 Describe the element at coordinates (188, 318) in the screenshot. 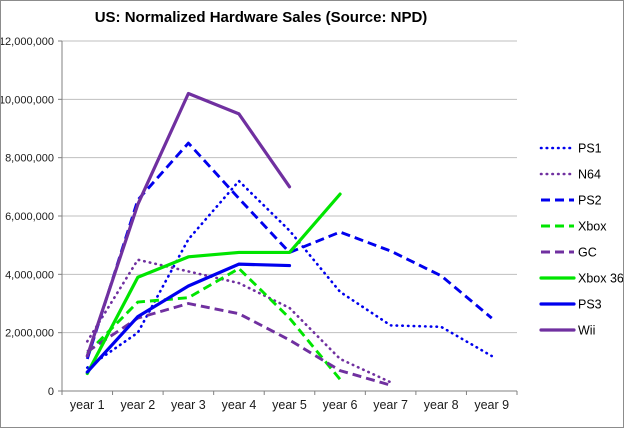

I see `series-line-ps3` at that location.